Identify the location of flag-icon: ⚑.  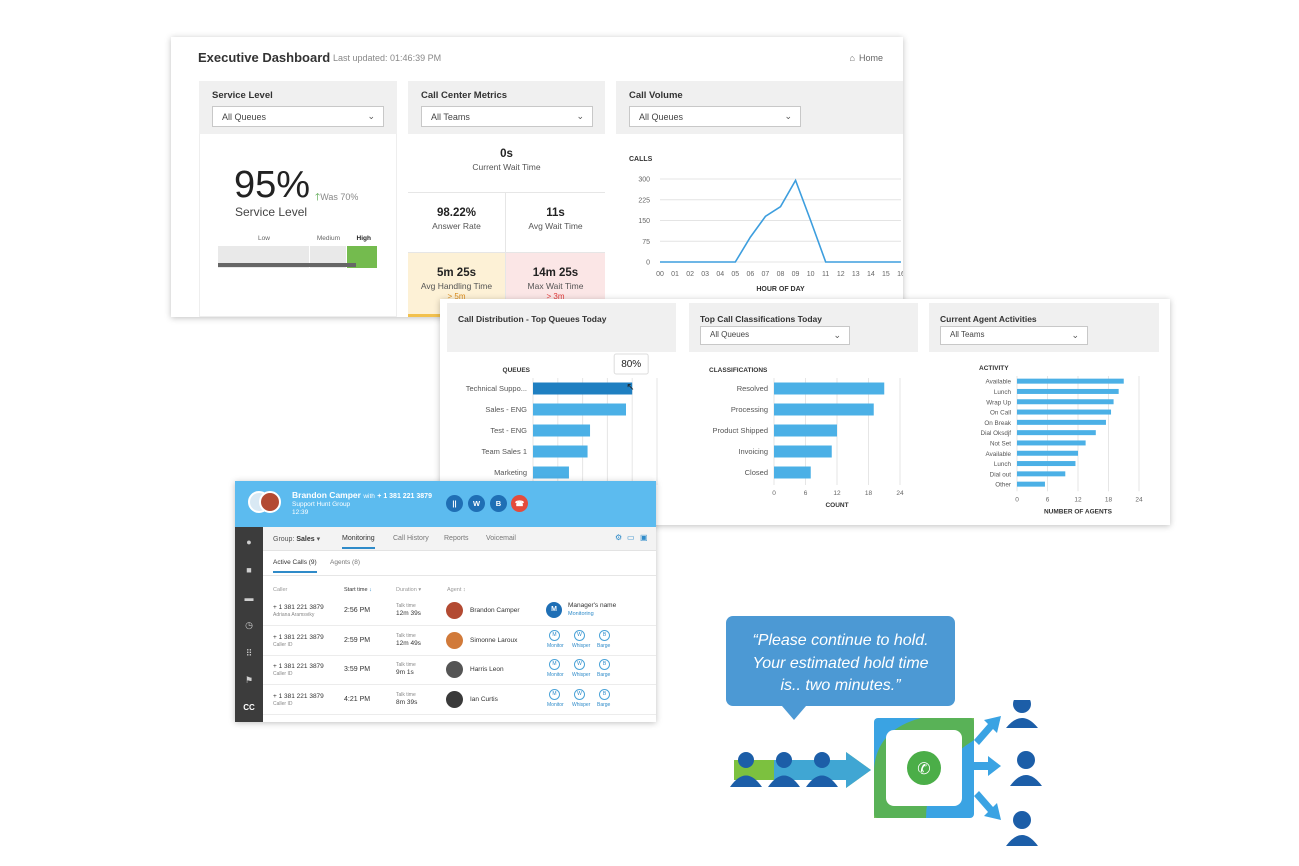
(249, 680).